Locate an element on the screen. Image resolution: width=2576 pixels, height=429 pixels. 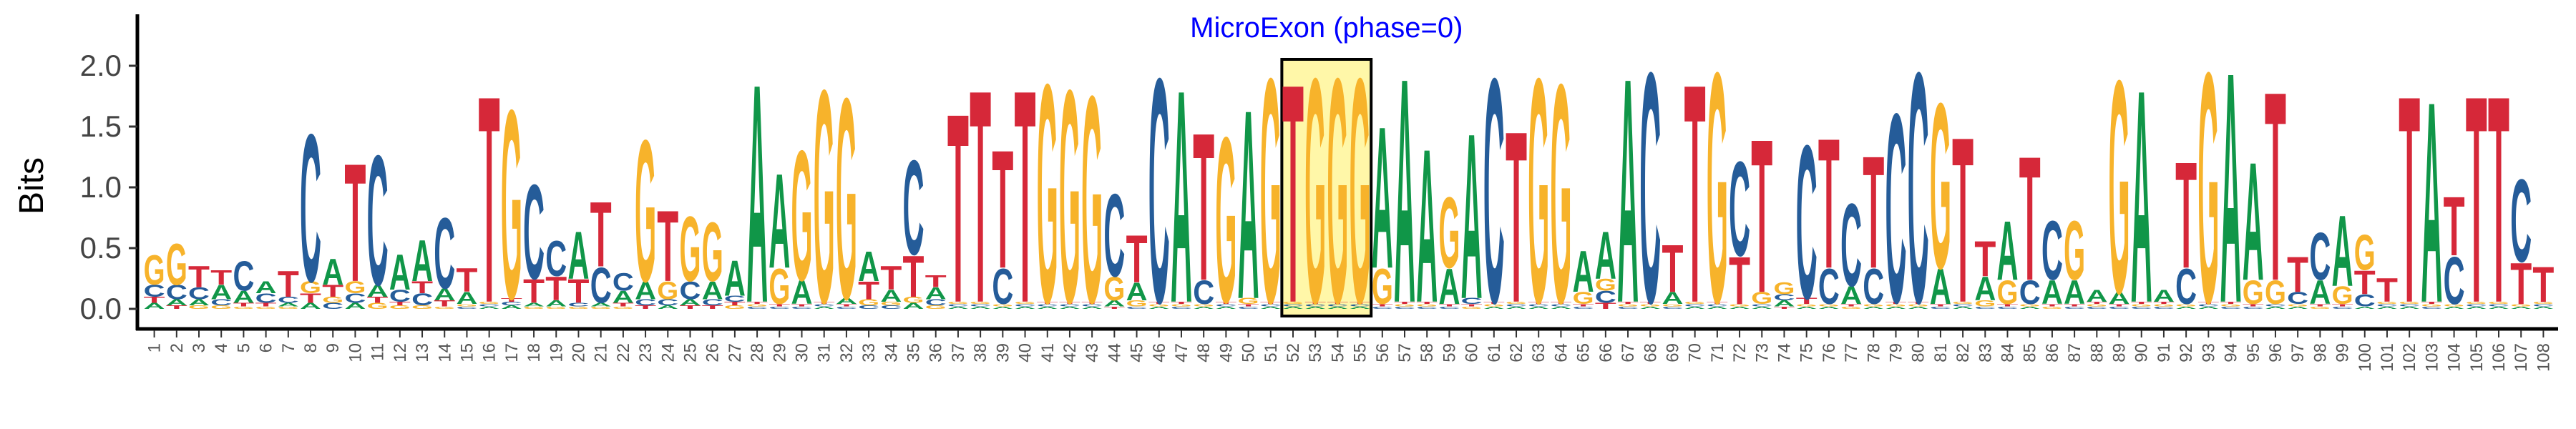
x-tick-label: 9 is located at coordinates (333, 347).